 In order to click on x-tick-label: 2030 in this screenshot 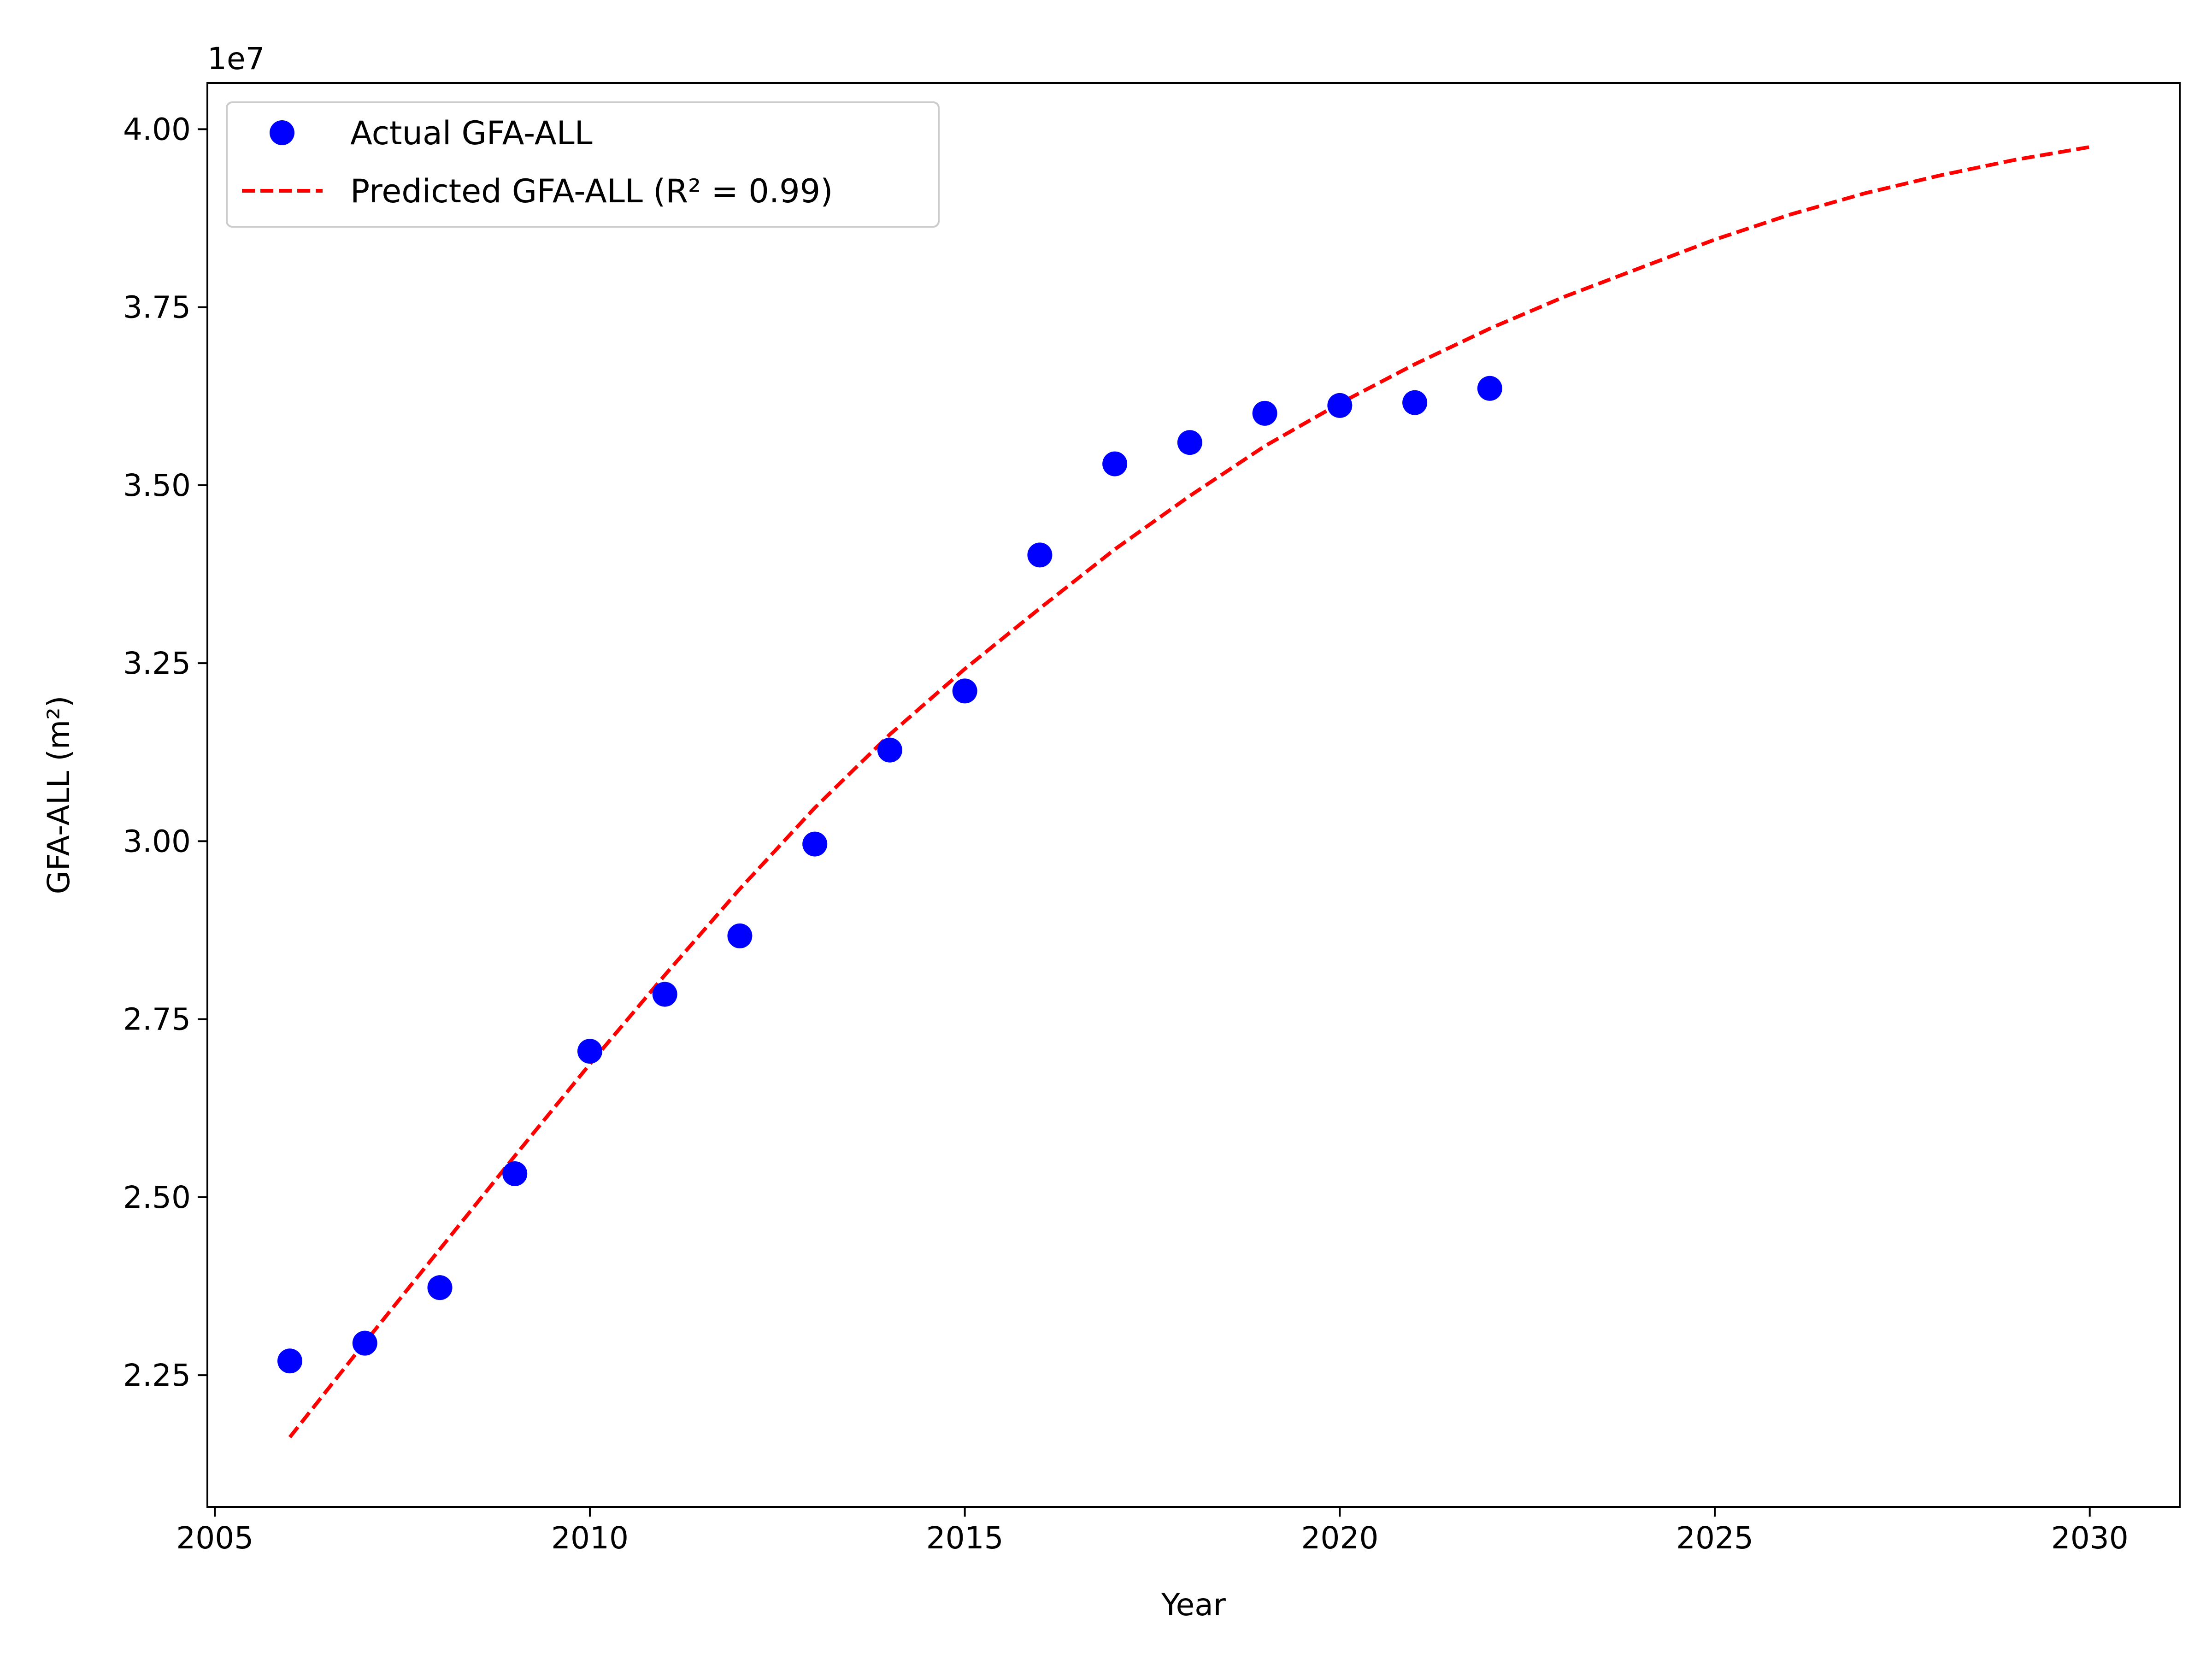, I will do `click(2090, 1538)`.